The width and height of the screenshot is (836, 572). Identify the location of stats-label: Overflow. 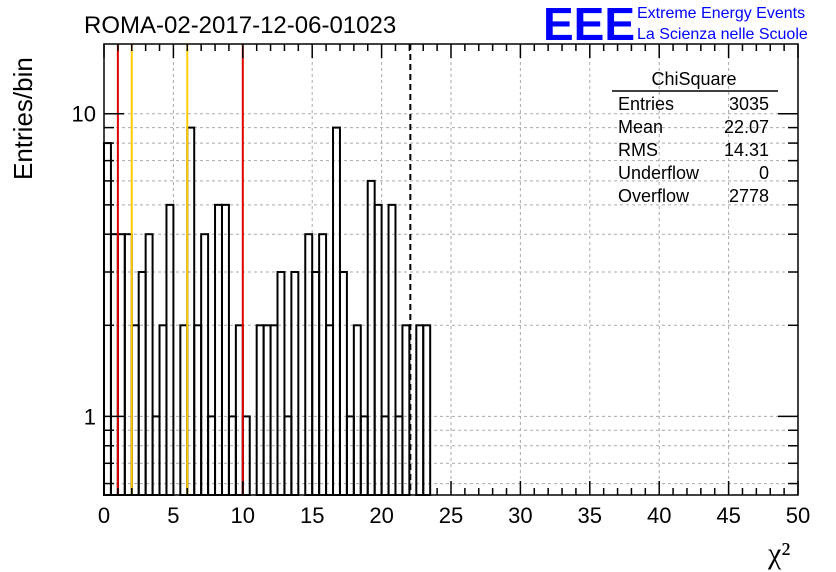
(654, 196).